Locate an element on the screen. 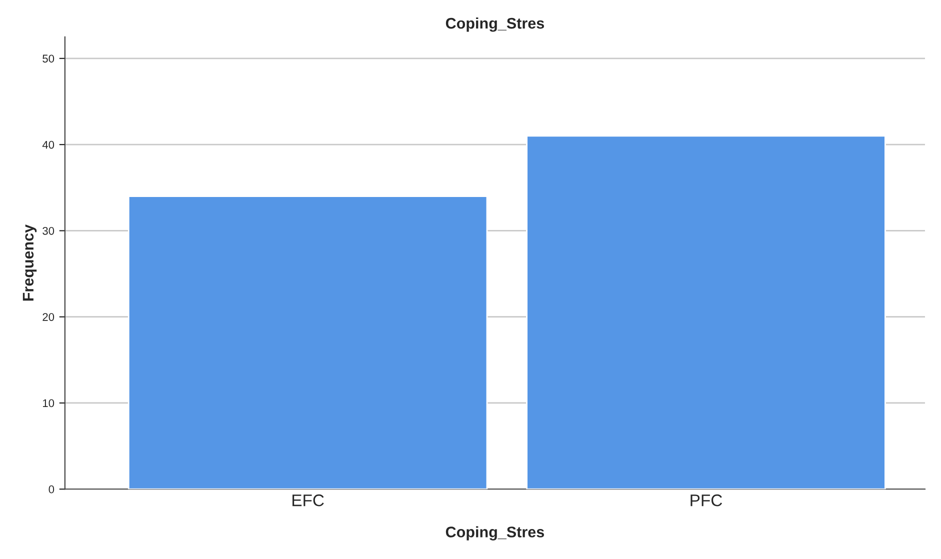 This screenshot has height=559, width=941. y-tick-label: 0 is located at coordinates (51, 489).